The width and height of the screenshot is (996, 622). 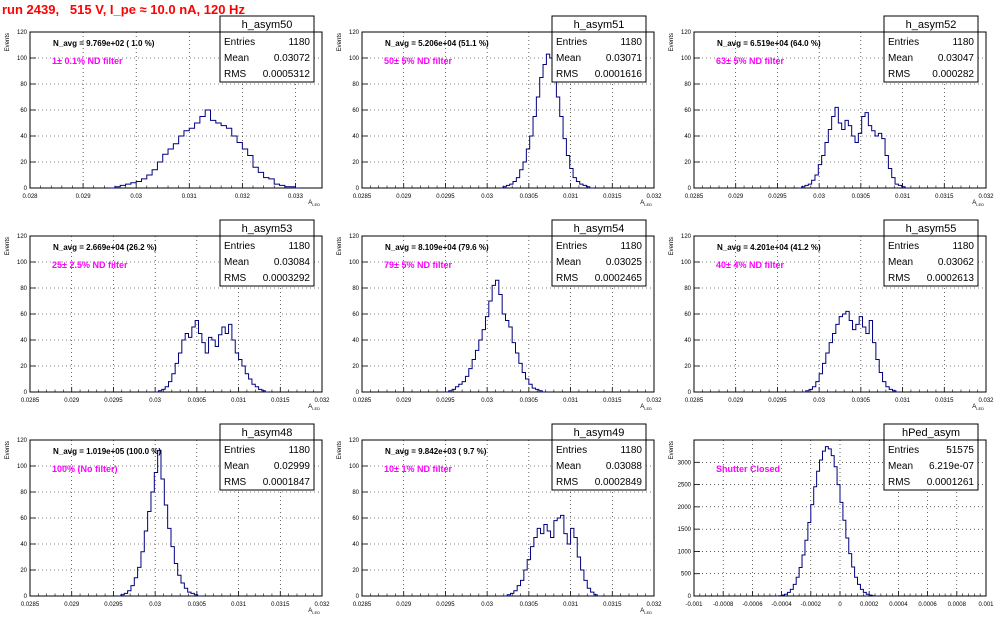 What do you see at coordinates (869, 605) in the screenshot?
I see `x-tick-label: 0.0002` at bounding box center [869, 605].